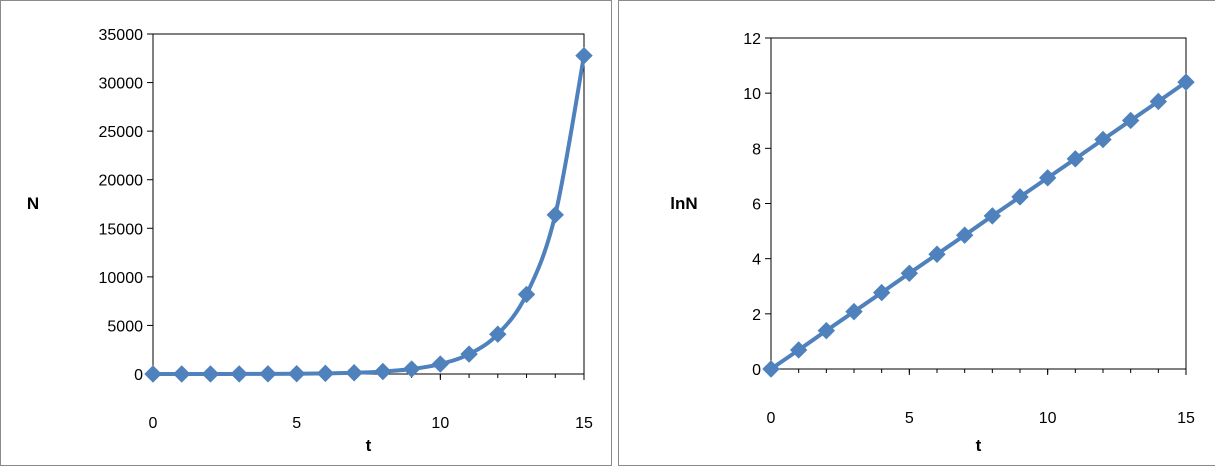 The image size is (1215, 466). What do you see at coordinates (121, 84) in the screenshot?
I see `y-tick-label: 30000` at bounding box center [121, 84].